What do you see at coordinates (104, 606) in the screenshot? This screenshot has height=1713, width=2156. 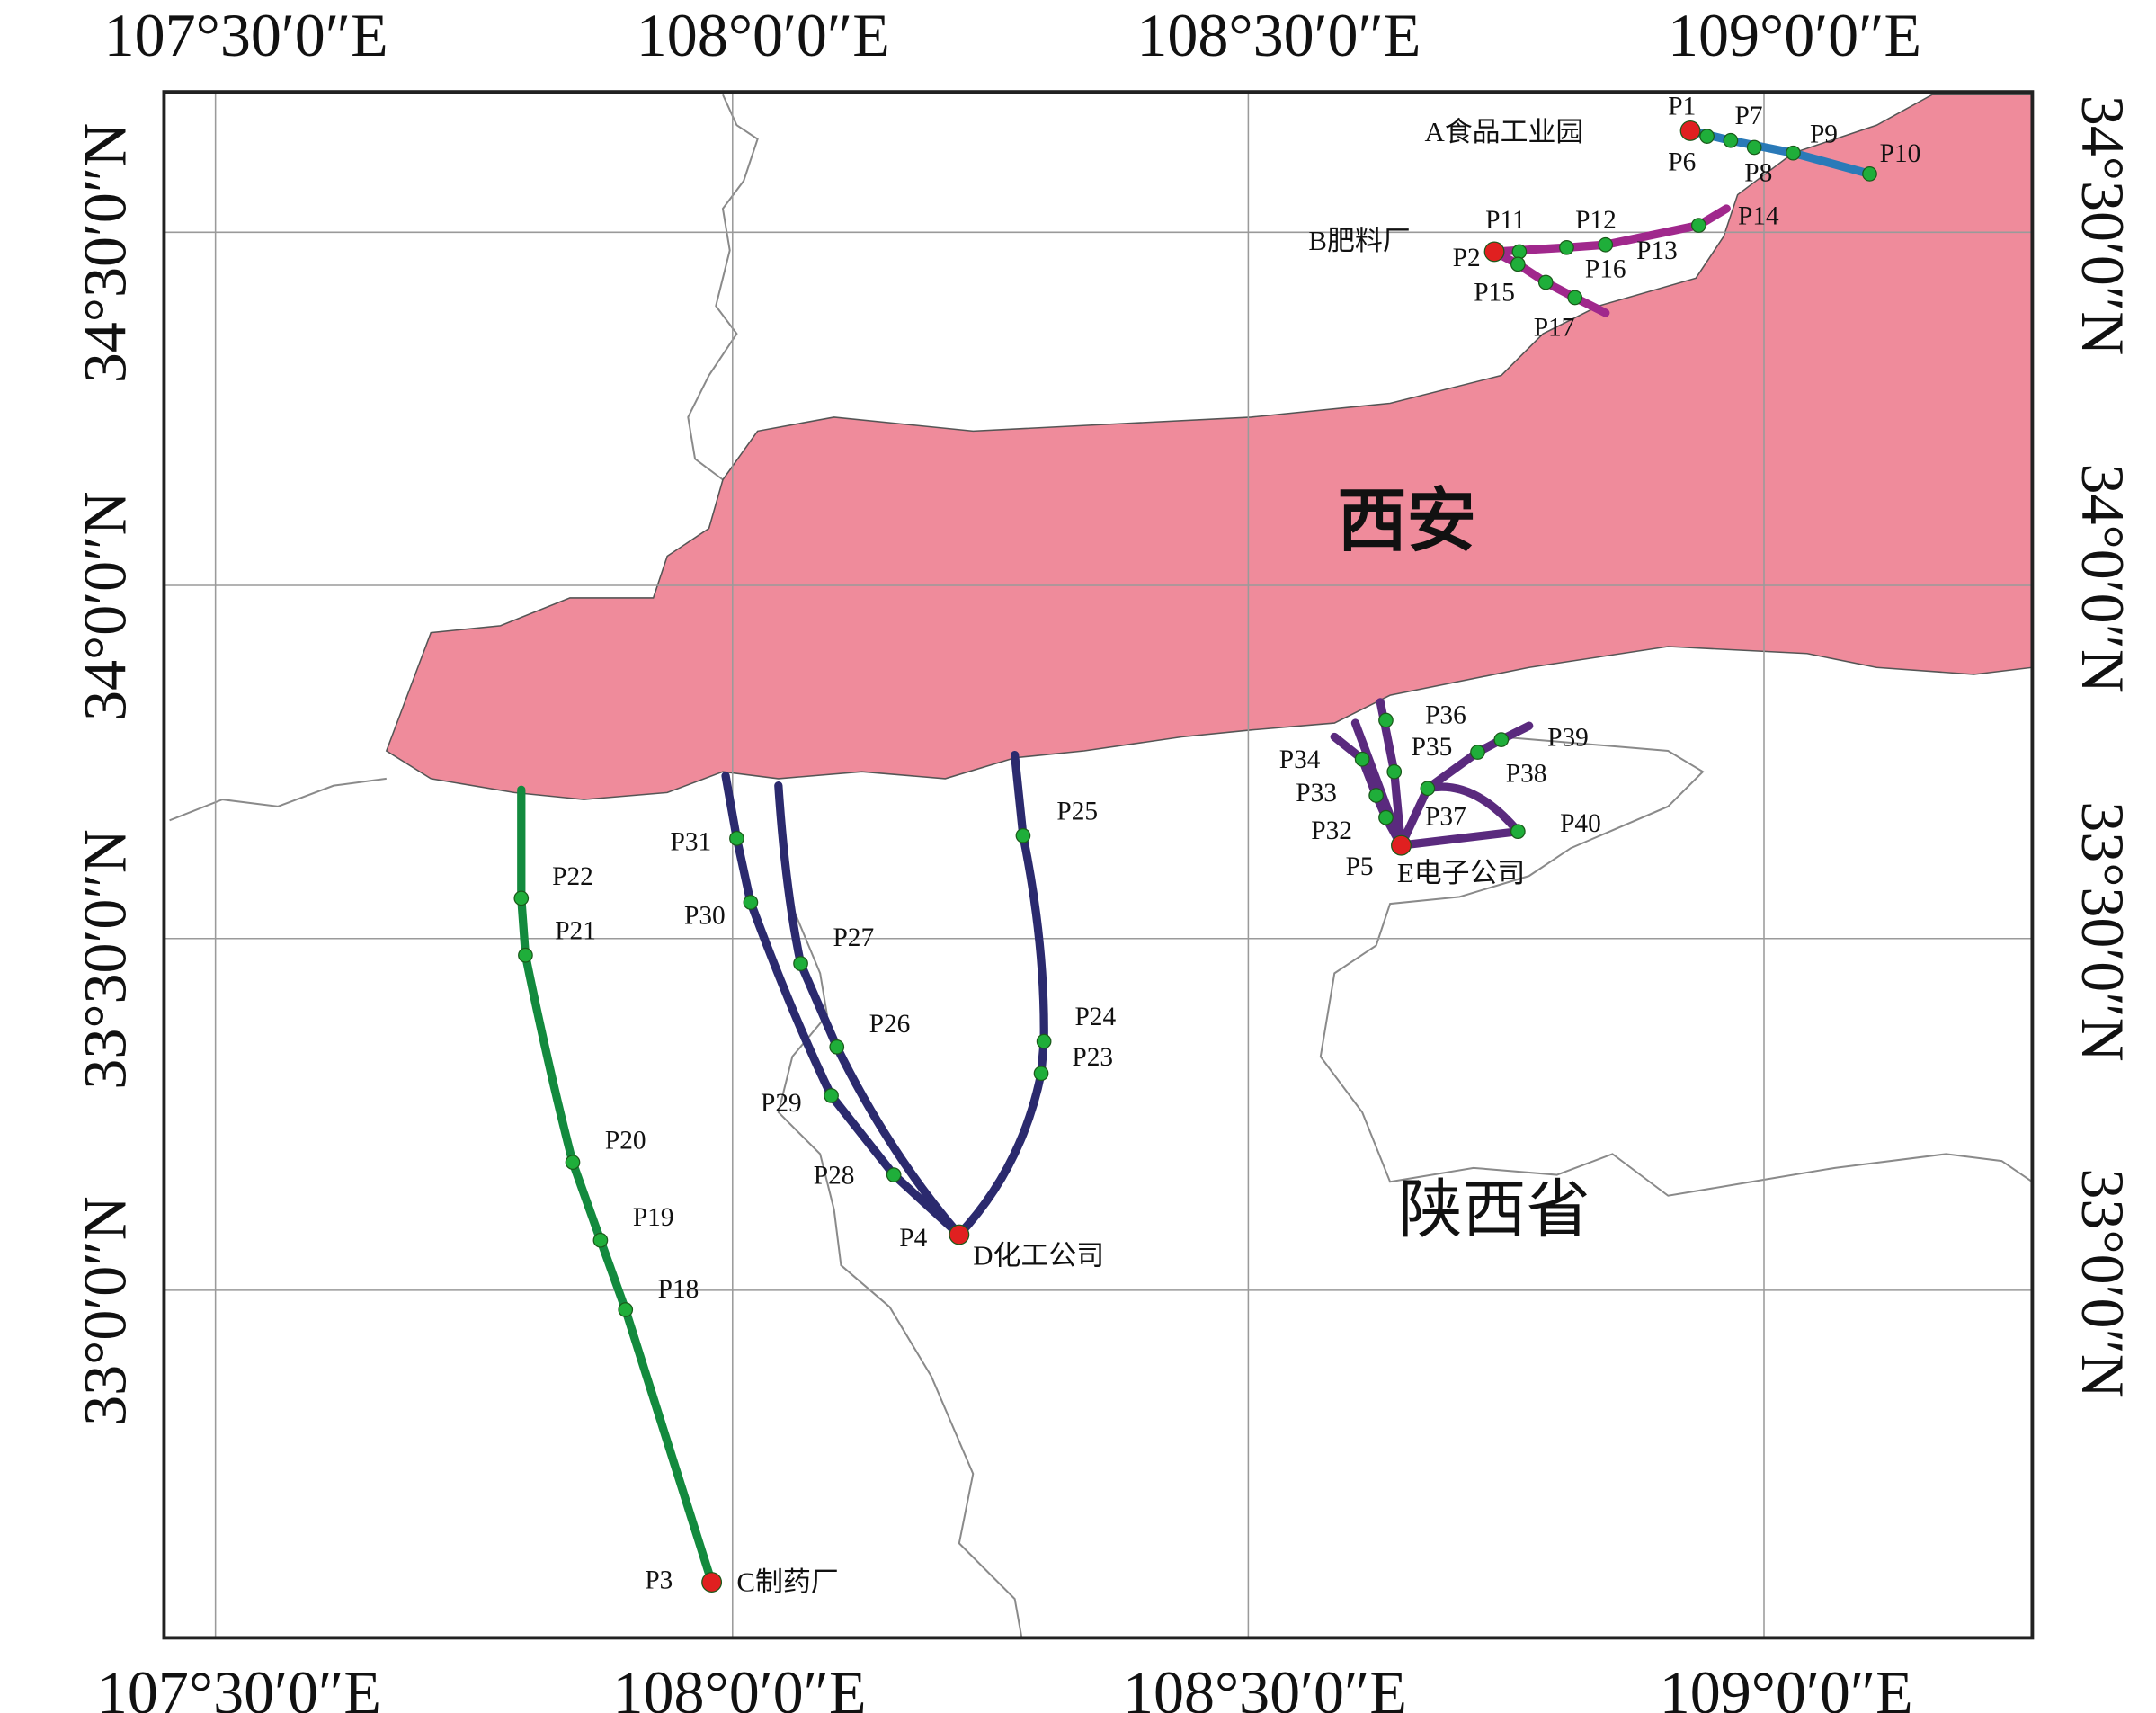 I see `left-axis-label: 34°0′0″N` at bounding box center [104, 606].